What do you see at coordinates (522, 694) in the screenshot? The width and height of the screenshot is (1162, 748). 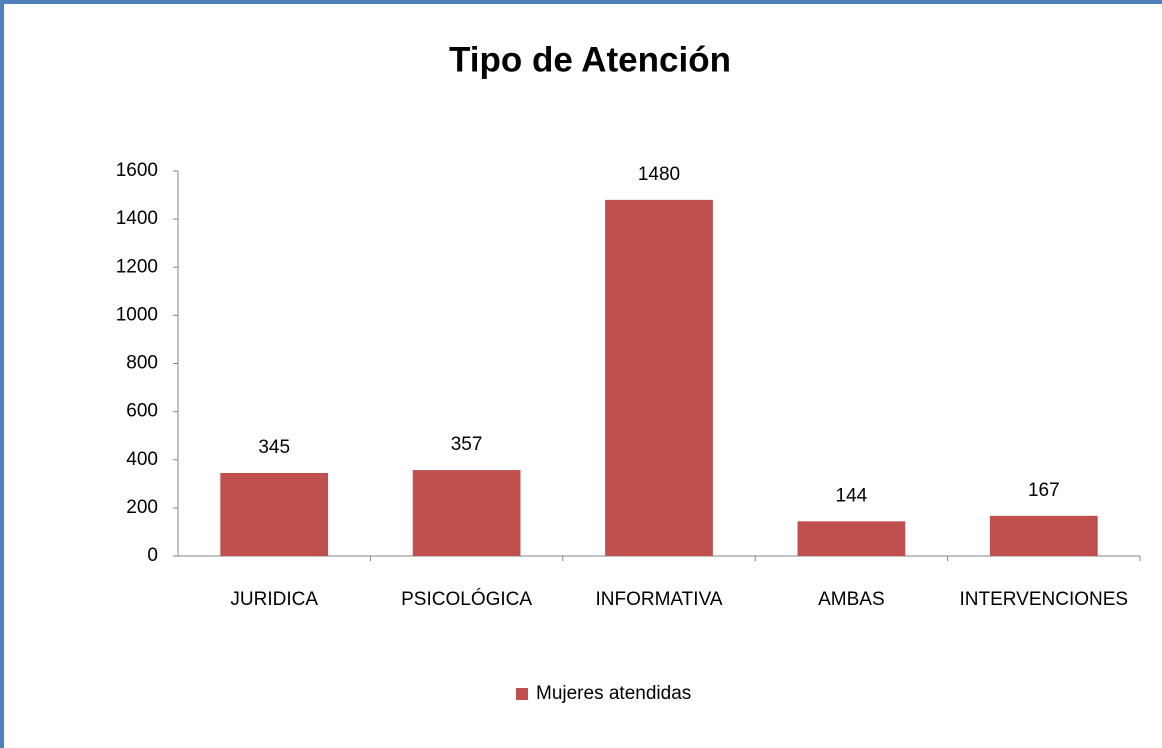 I see `legend-swatch` at bounding box center [522, 694].